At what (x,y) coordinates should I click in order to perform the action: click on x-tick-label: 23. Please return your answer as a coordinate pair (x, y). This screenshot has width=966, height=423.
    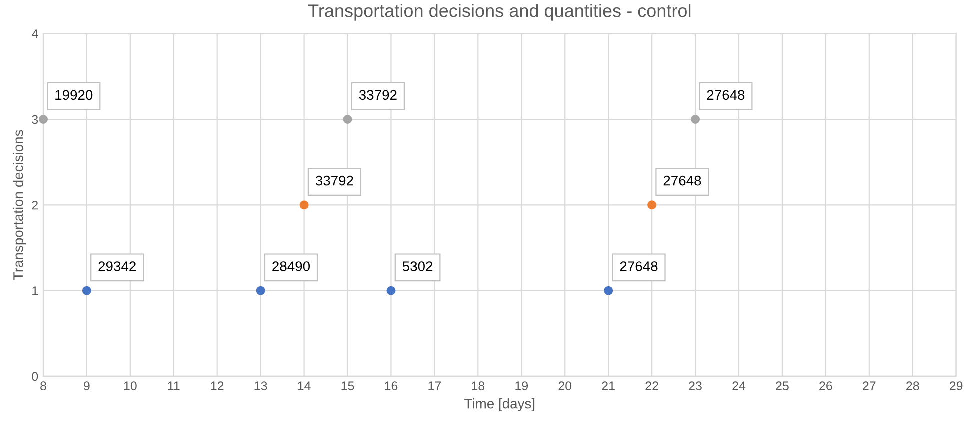
    Looking at the image, I should click on (695, 386).